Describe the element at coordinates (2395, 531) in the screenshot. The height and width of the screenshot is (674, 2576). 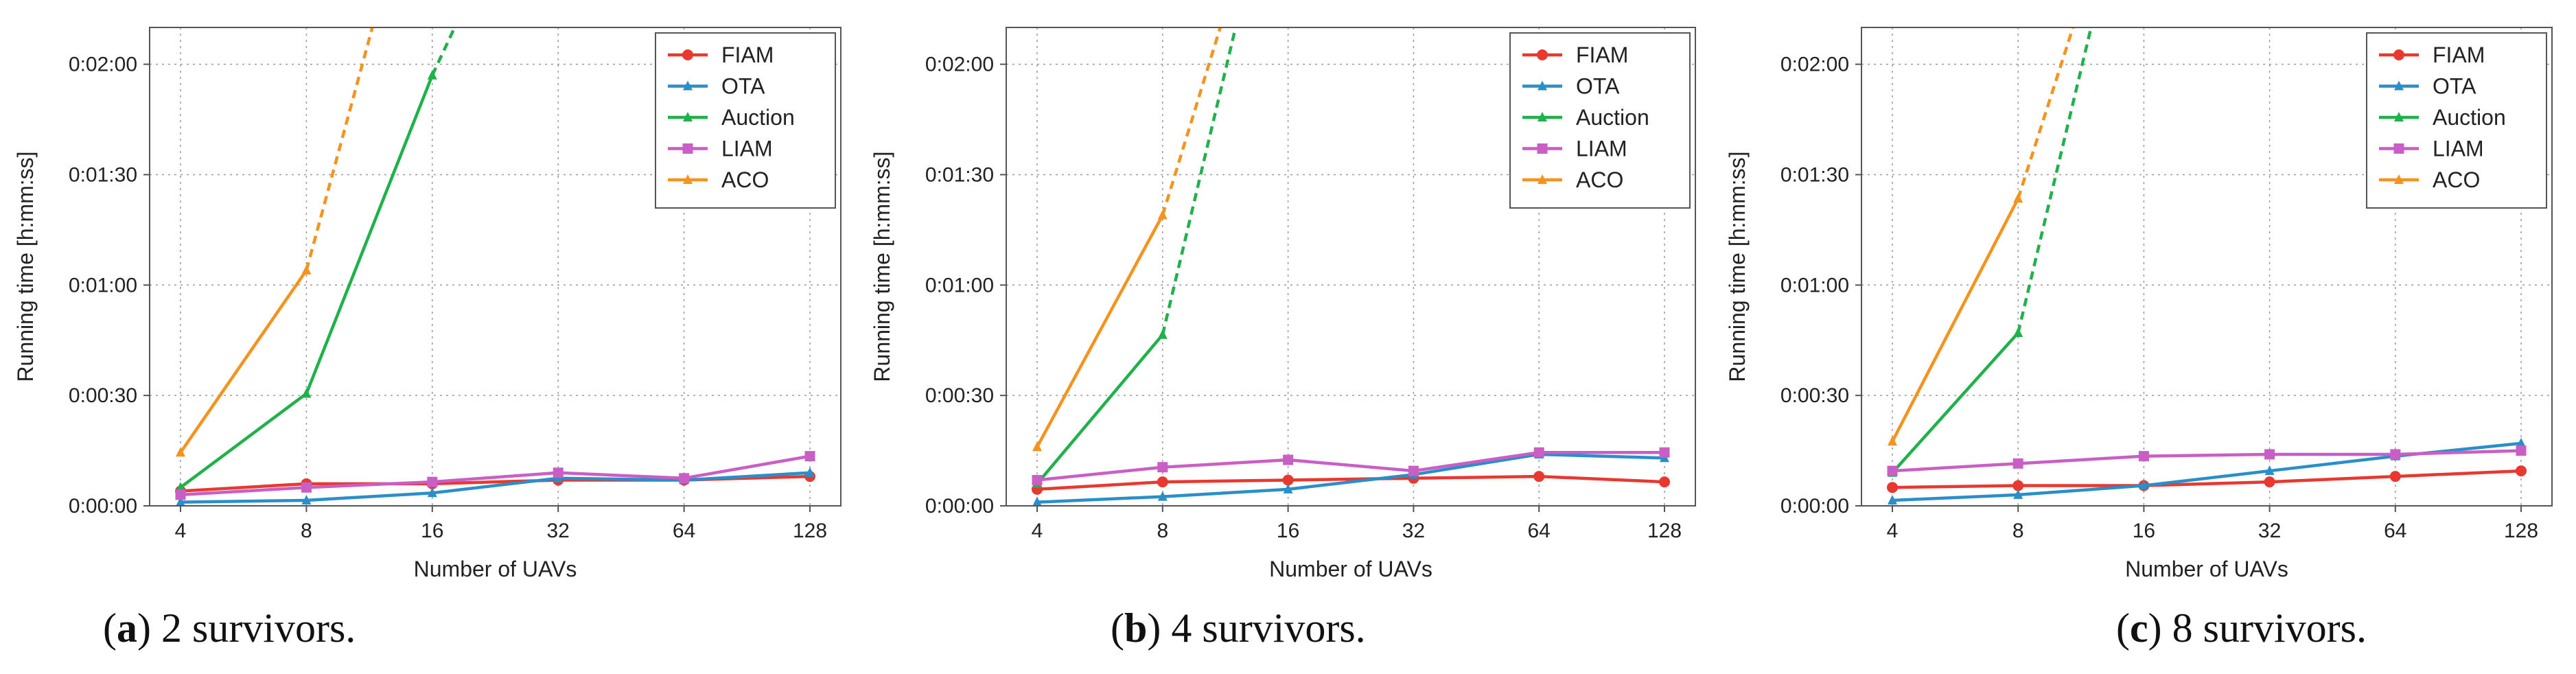
I see `x-tick-label: 64` at that location.